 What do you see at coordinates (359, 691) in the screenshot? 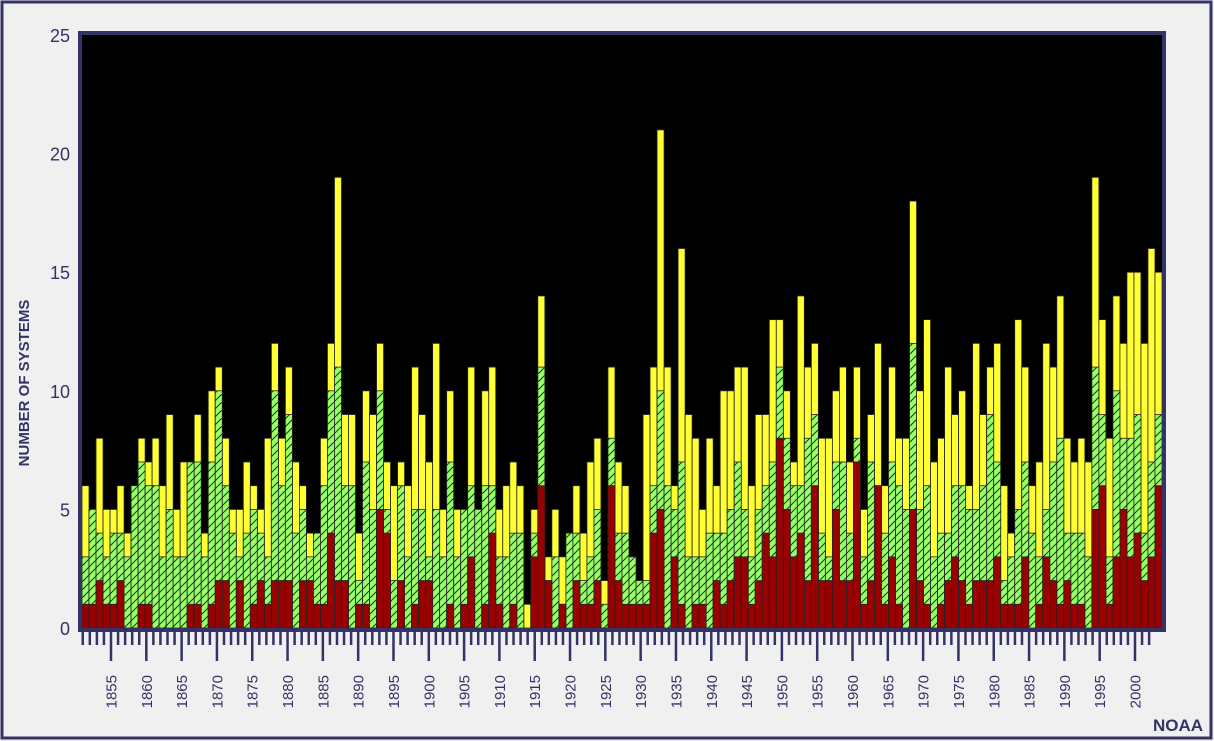
I see `x-tick-label: 1890` at bounding box center [359, 691].